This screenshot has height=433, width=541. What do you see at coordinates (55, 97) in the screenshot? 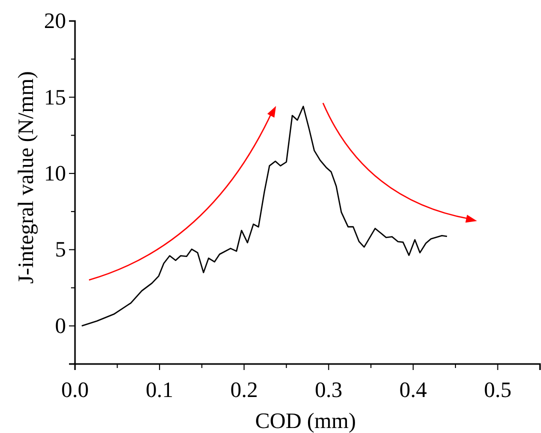
I see `y-tick-label: 15` at bounding box center [55, 97].